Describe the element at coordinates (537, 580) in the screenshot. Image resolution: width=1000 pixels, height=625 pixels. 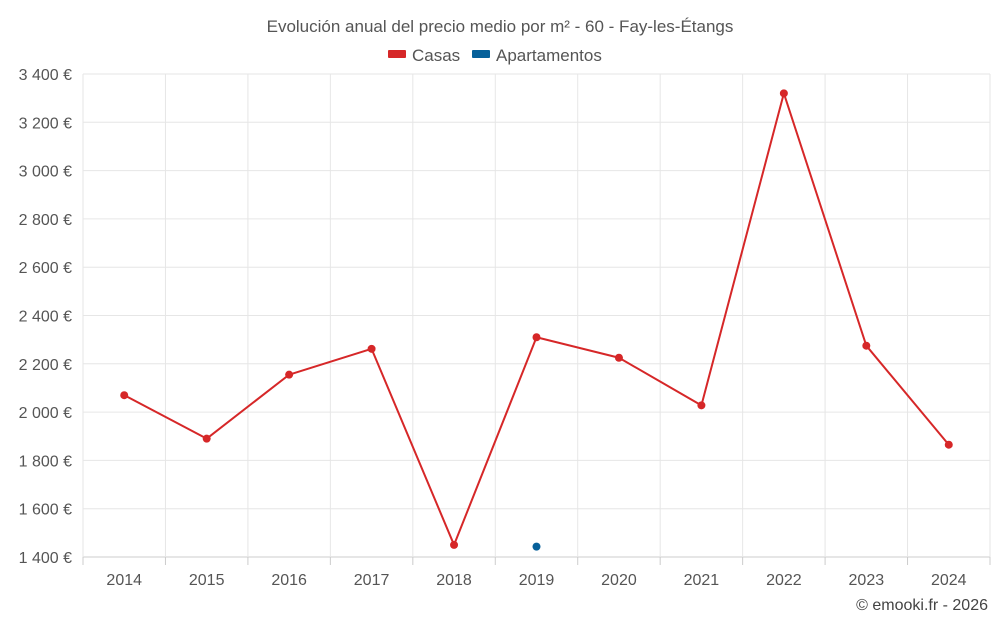
I see `x-tick-label: 2019` at that location.